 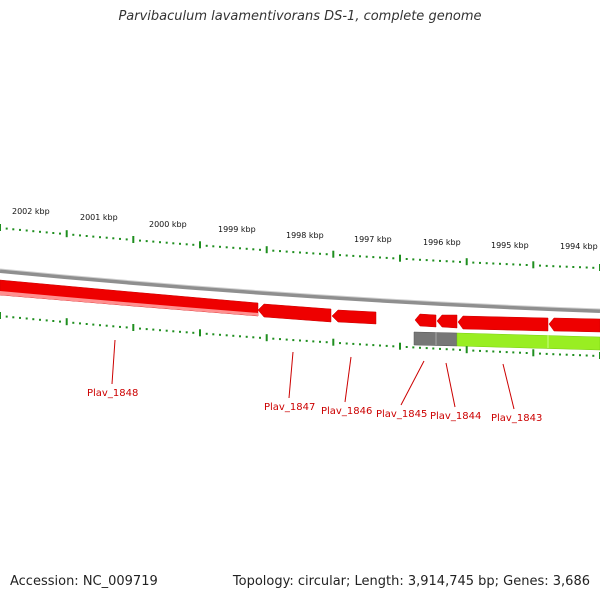 I want to click on inner-track-genes, so click(x=506, y=341).